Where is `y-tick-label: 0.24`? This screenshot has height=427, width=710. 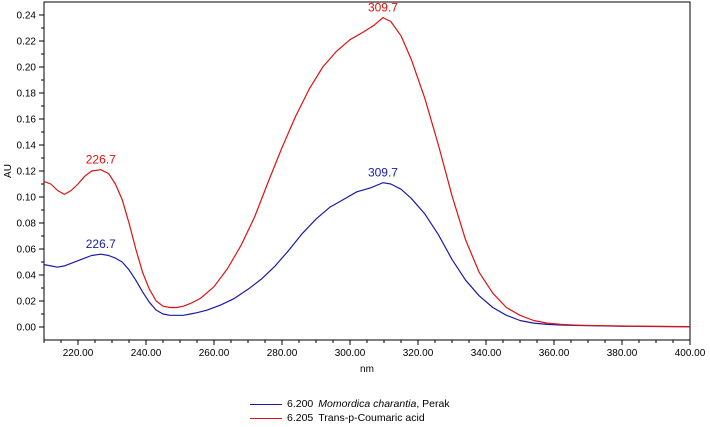 y-tick-label: 0.24 is located at coordinates (27, 16).